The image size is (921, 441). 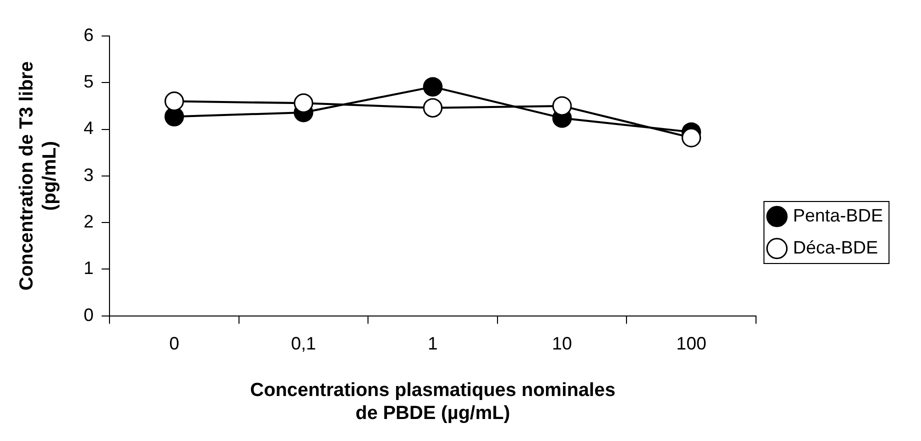 I want to click on x-tick-label: 1, so click(x=433, y=344).